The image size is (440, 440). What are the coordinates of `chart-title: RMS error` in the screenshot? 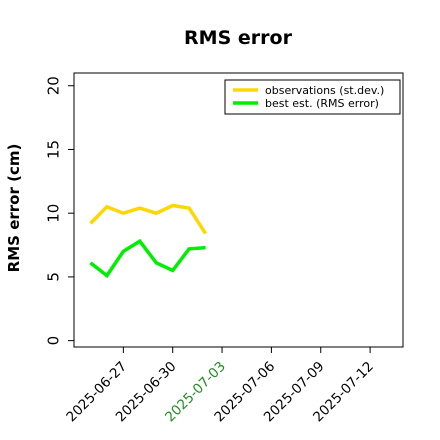 It's located at (238, 38).